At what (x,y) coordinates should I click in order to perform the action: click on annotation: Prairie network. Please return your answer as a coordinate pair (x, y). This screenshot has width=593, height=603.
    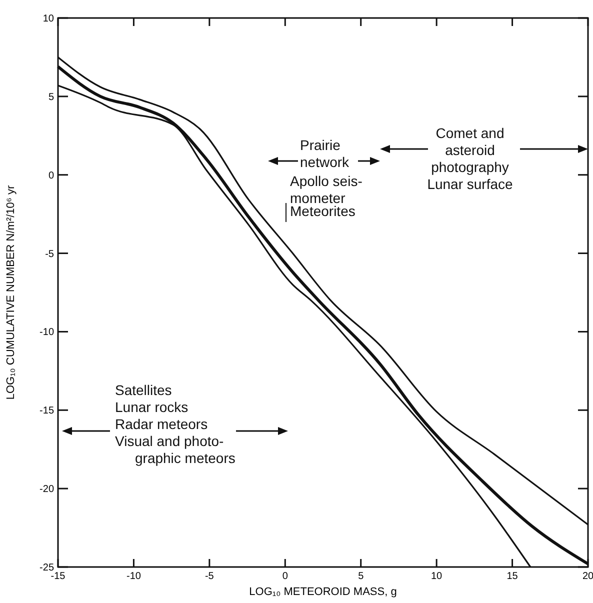
    Looking at the image, I should click on (325, 153).